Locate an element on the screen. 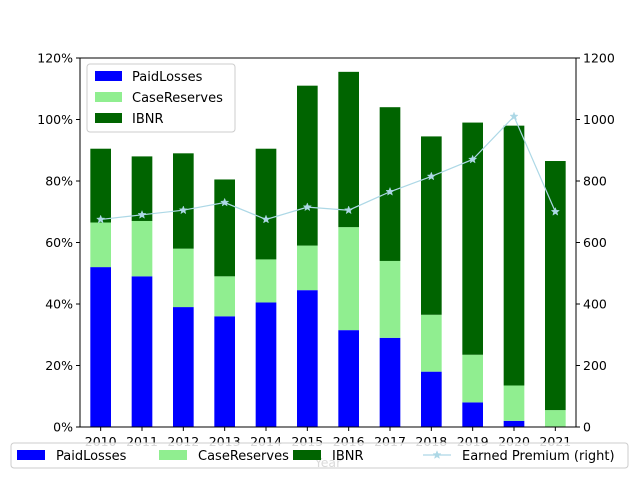 The width and height of the screenshot is (640, 480). bar-ibnr-2019 is located at coordinates (472, 238).